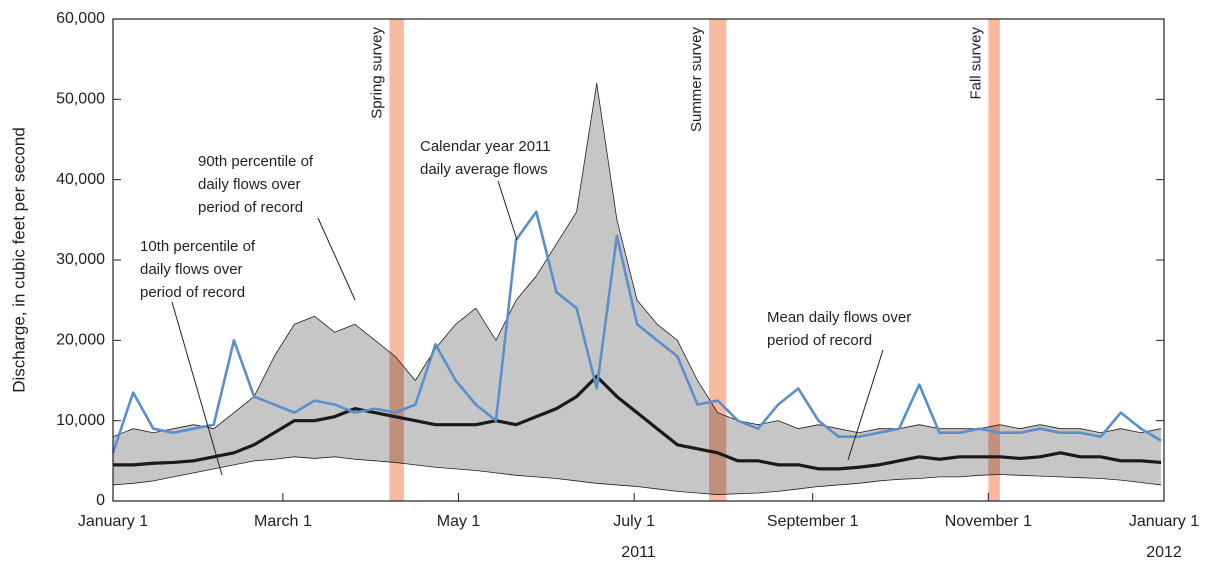  What do you see at coordinates (839, 317) in the screenshot?
I see `annotation: Mean daily flows over` at bounding box center [839, 317].